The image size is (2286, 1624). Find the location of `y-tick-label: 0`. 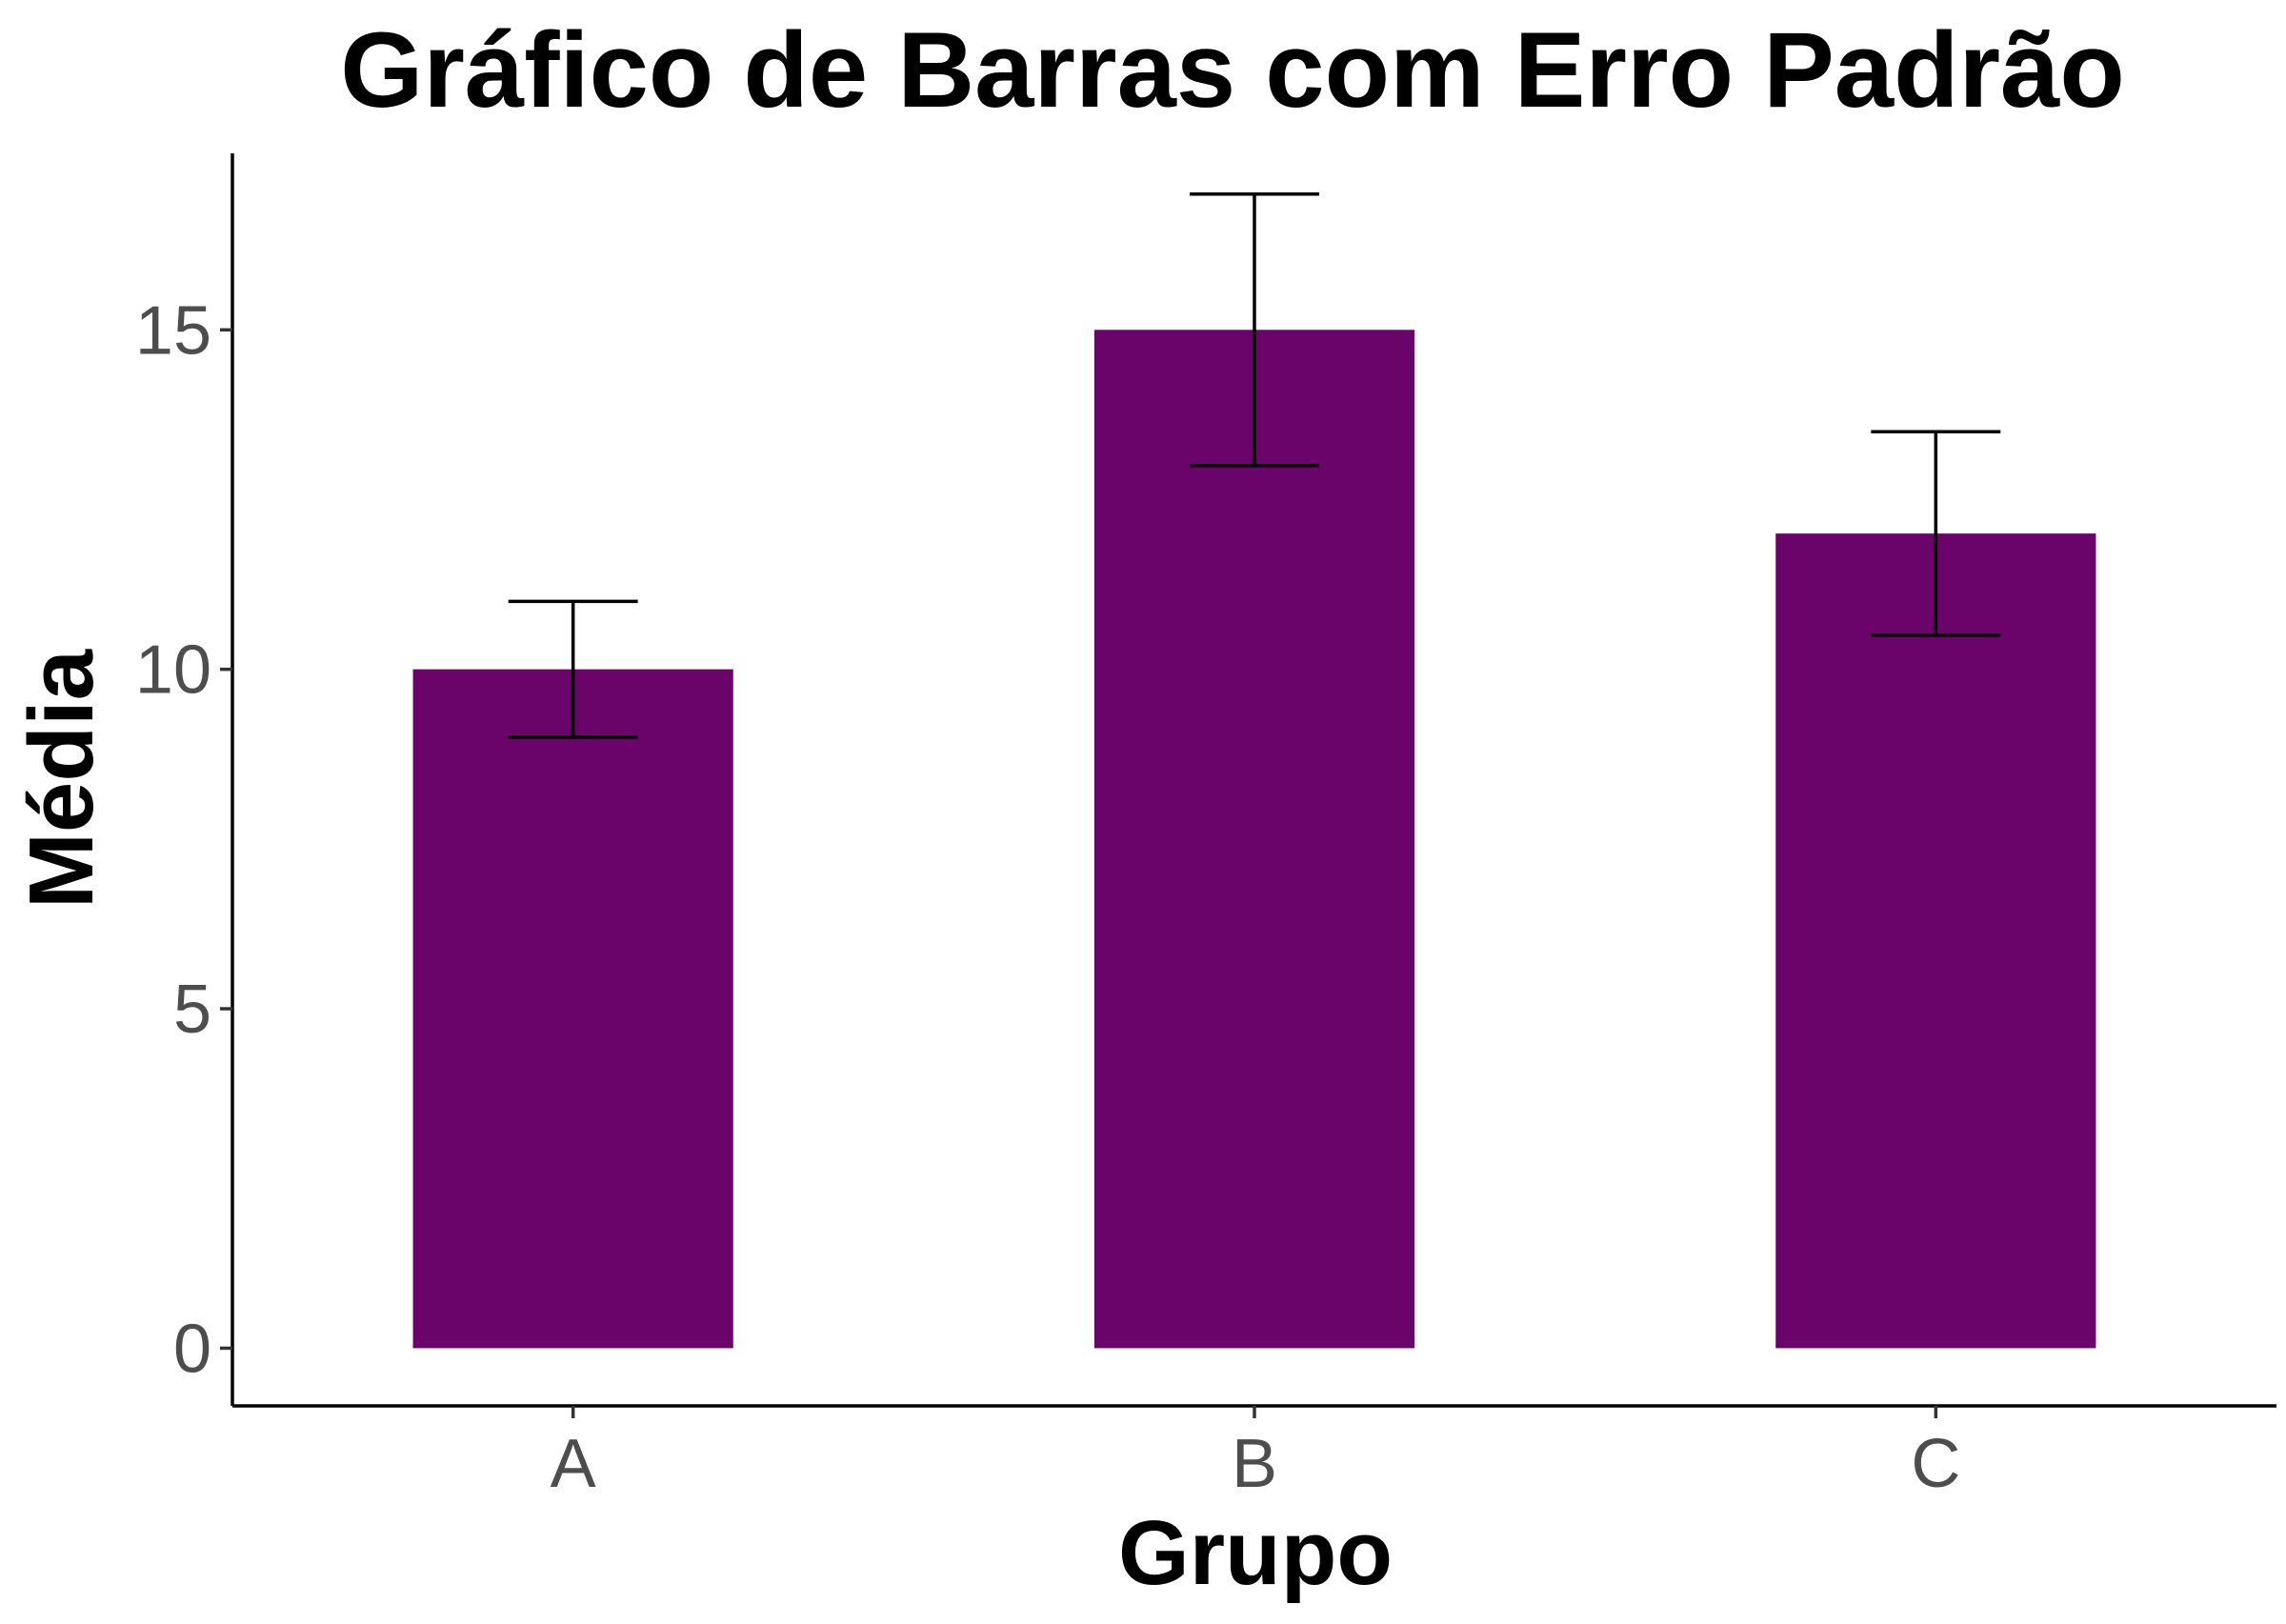

y-tick-label: 0 is located at coordinates (192, 1349).